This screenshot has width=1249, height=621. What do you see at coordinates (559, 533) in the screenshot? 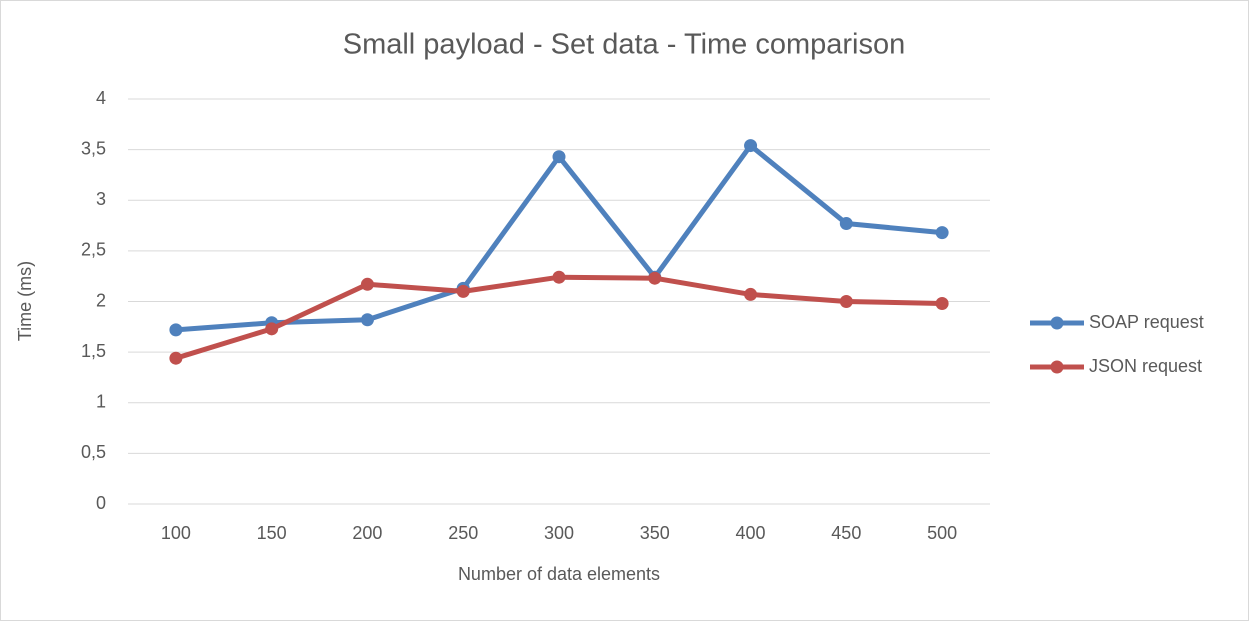
I see `x-tick-label: 300` at bounding box center [559, 533].